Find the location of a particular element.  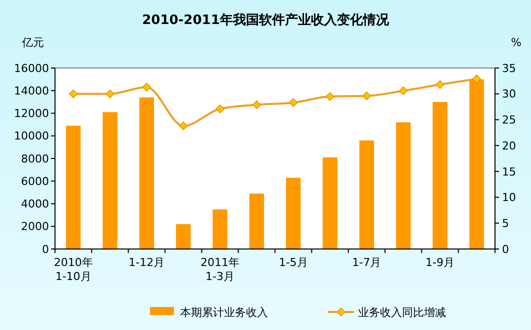

y-tick-label: 0 is located at coordinates (45, 249).